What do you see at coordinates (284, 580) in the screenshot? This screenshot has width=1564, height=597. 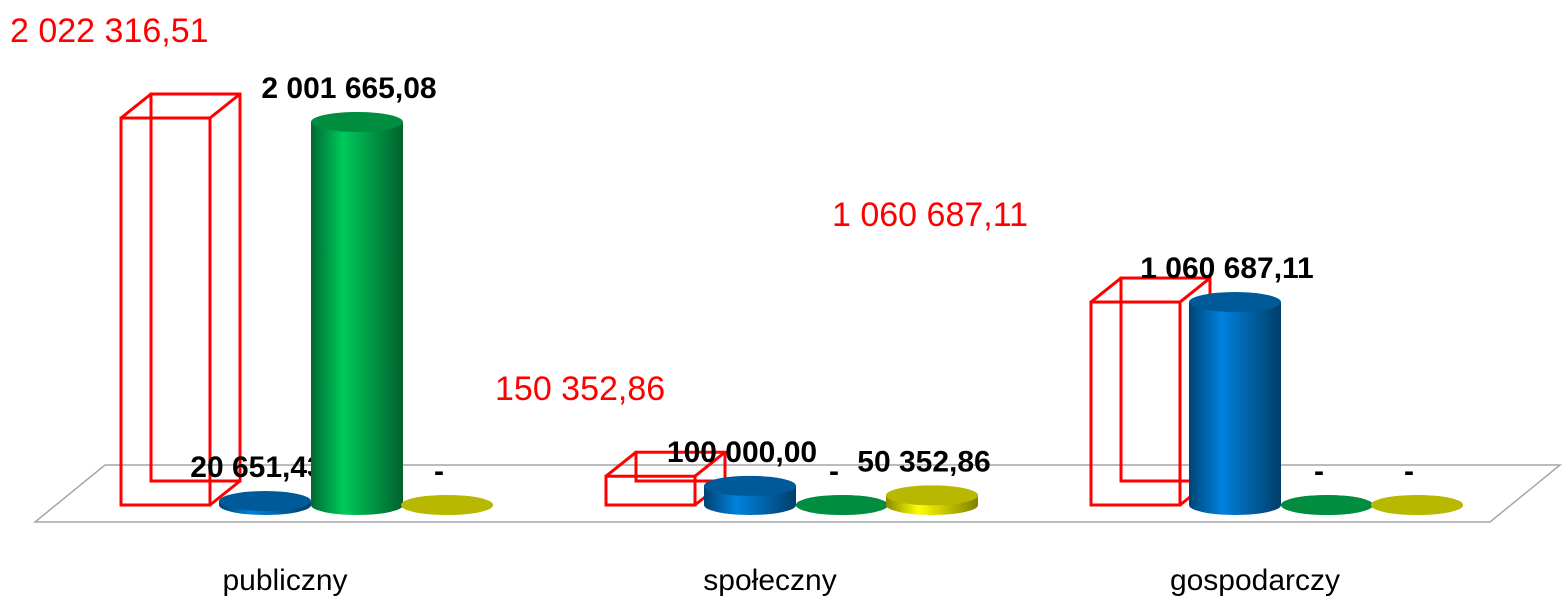 I see `category-label: publiczny` at bounding box center [284, 580].